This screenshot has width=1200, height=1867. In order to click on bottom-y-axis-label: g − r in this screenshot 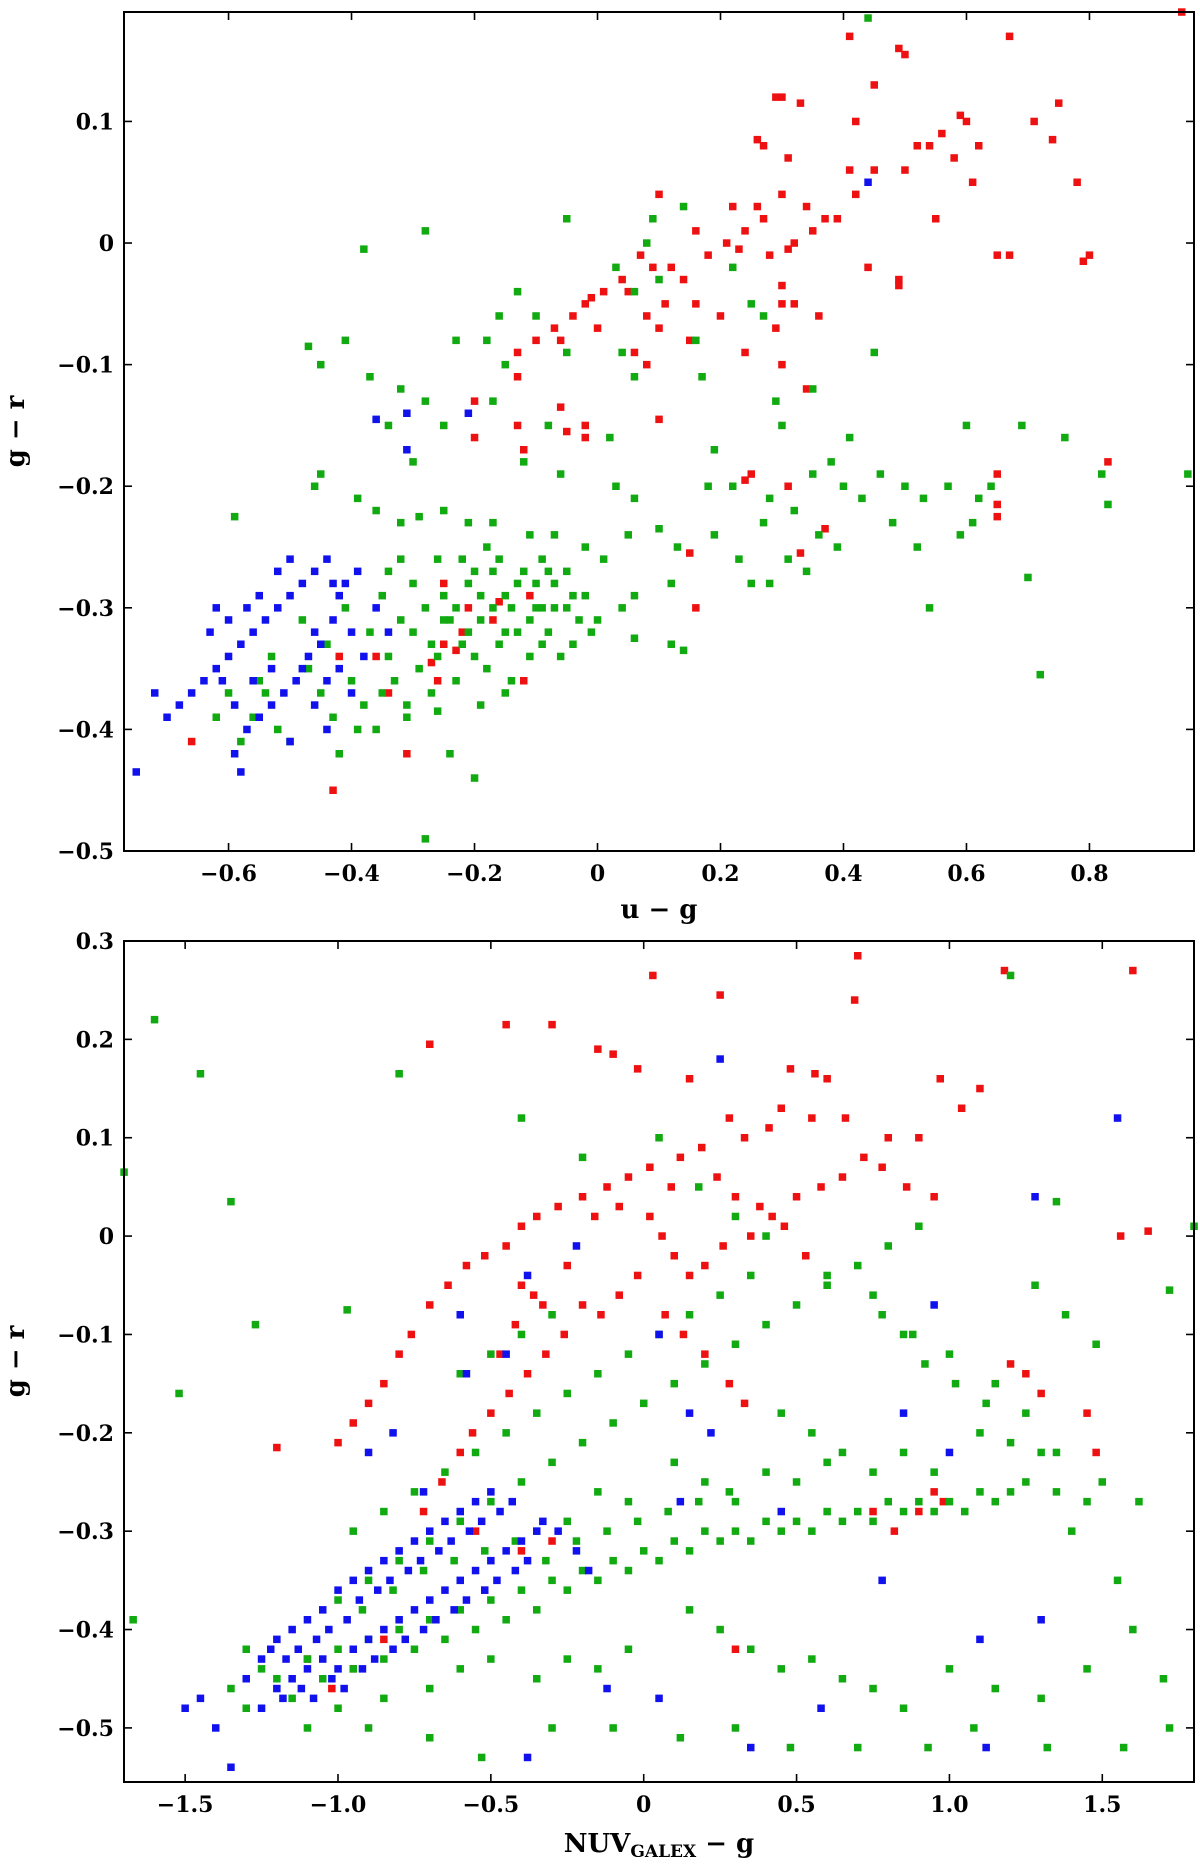, I will do `click(16, 1361)`.